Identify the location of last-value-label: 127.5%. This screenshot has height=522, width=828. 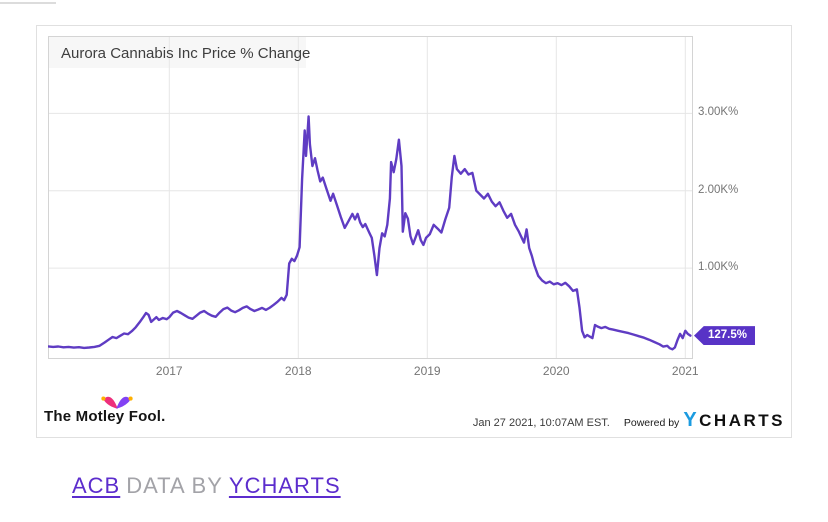
(728, 335).